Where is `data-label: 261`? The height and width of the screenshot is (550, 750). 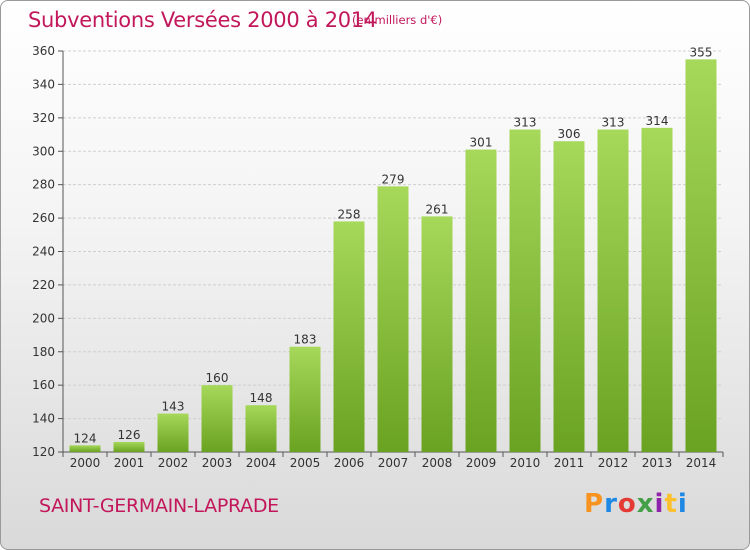
data-label: 261 is located at coordinates (437, 209).